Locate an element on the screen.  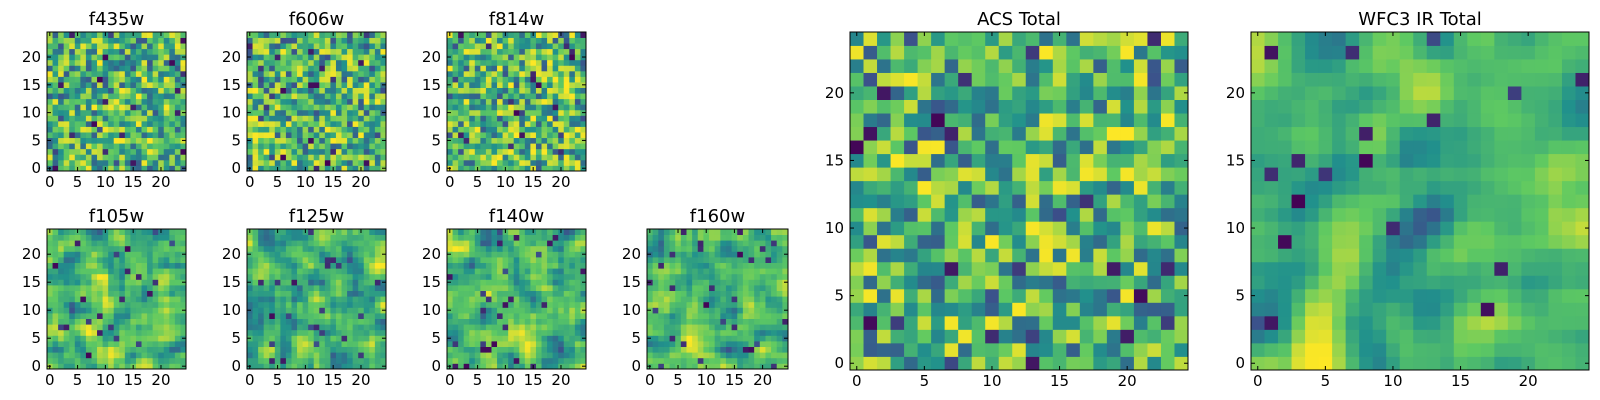
y-tick-label: 20 is located at coordinates (231, 57).